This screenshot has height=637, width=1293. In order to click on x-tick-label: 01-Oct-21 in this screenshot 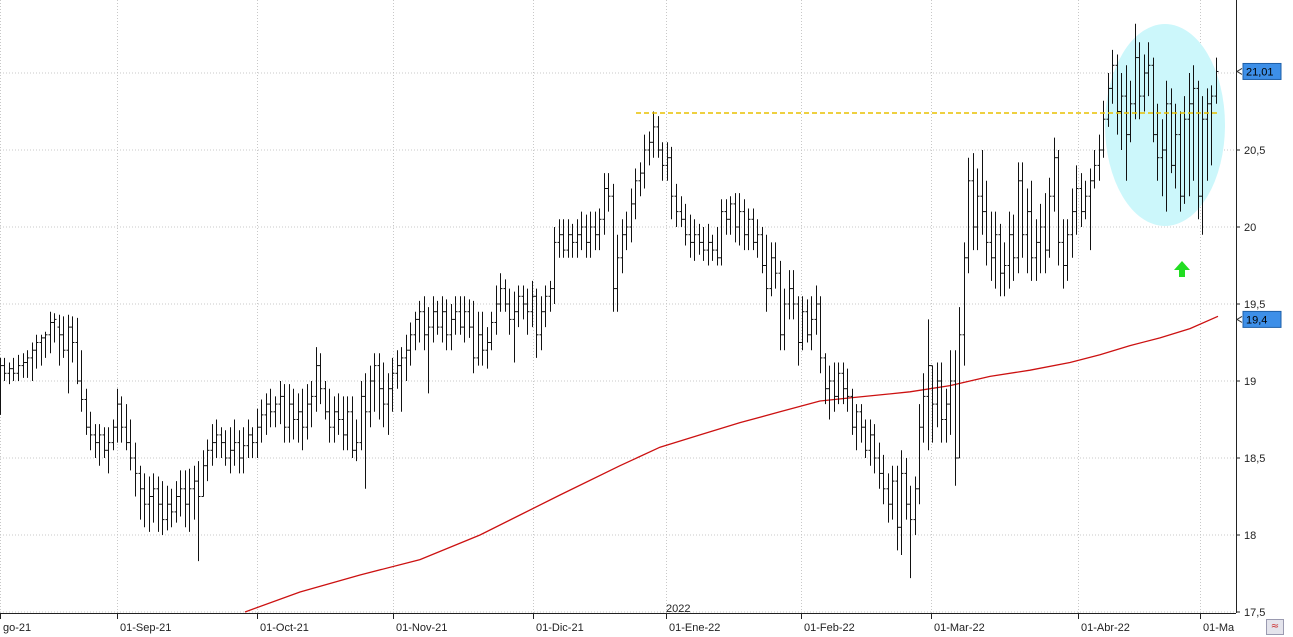, I will do `click(284, 628)`.